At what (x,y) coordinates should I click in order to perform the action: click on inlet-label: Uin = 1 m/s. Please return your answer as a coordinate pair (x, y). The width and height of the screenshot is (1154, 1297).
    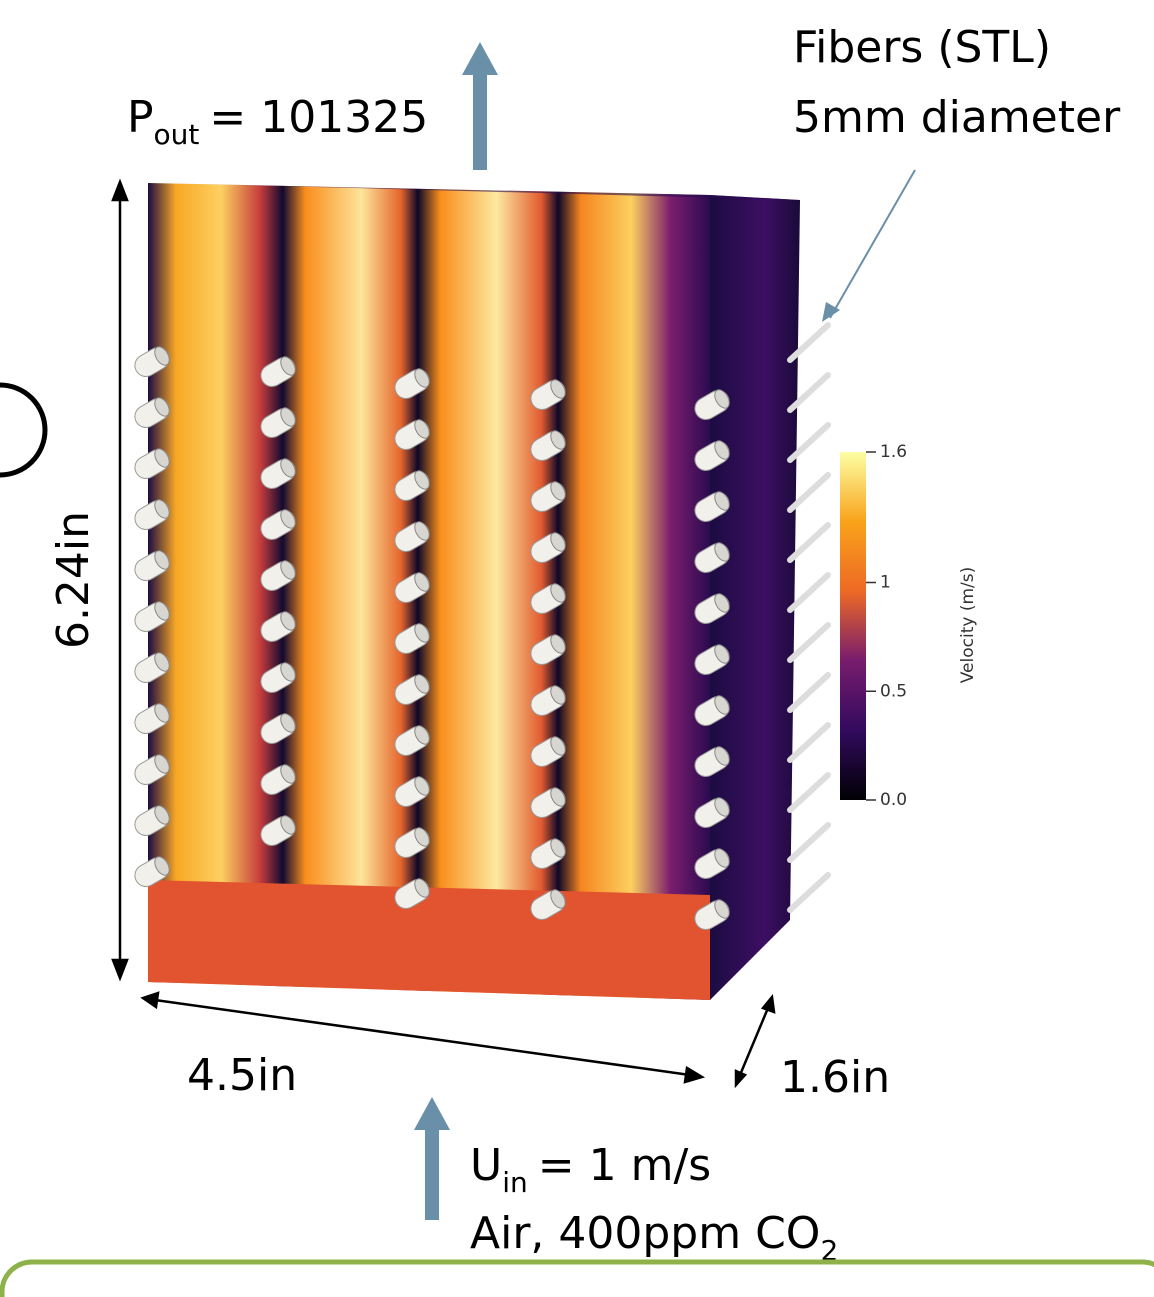
    Looking at the image, I should click on (590, 1169).